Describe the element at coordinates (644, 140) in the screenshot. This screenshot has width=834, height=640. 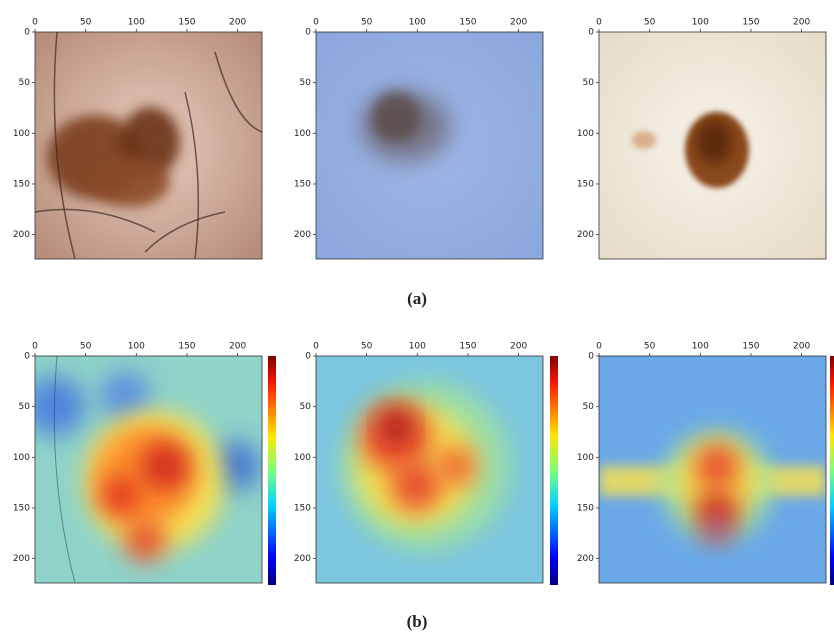
I see `spot` at that location.